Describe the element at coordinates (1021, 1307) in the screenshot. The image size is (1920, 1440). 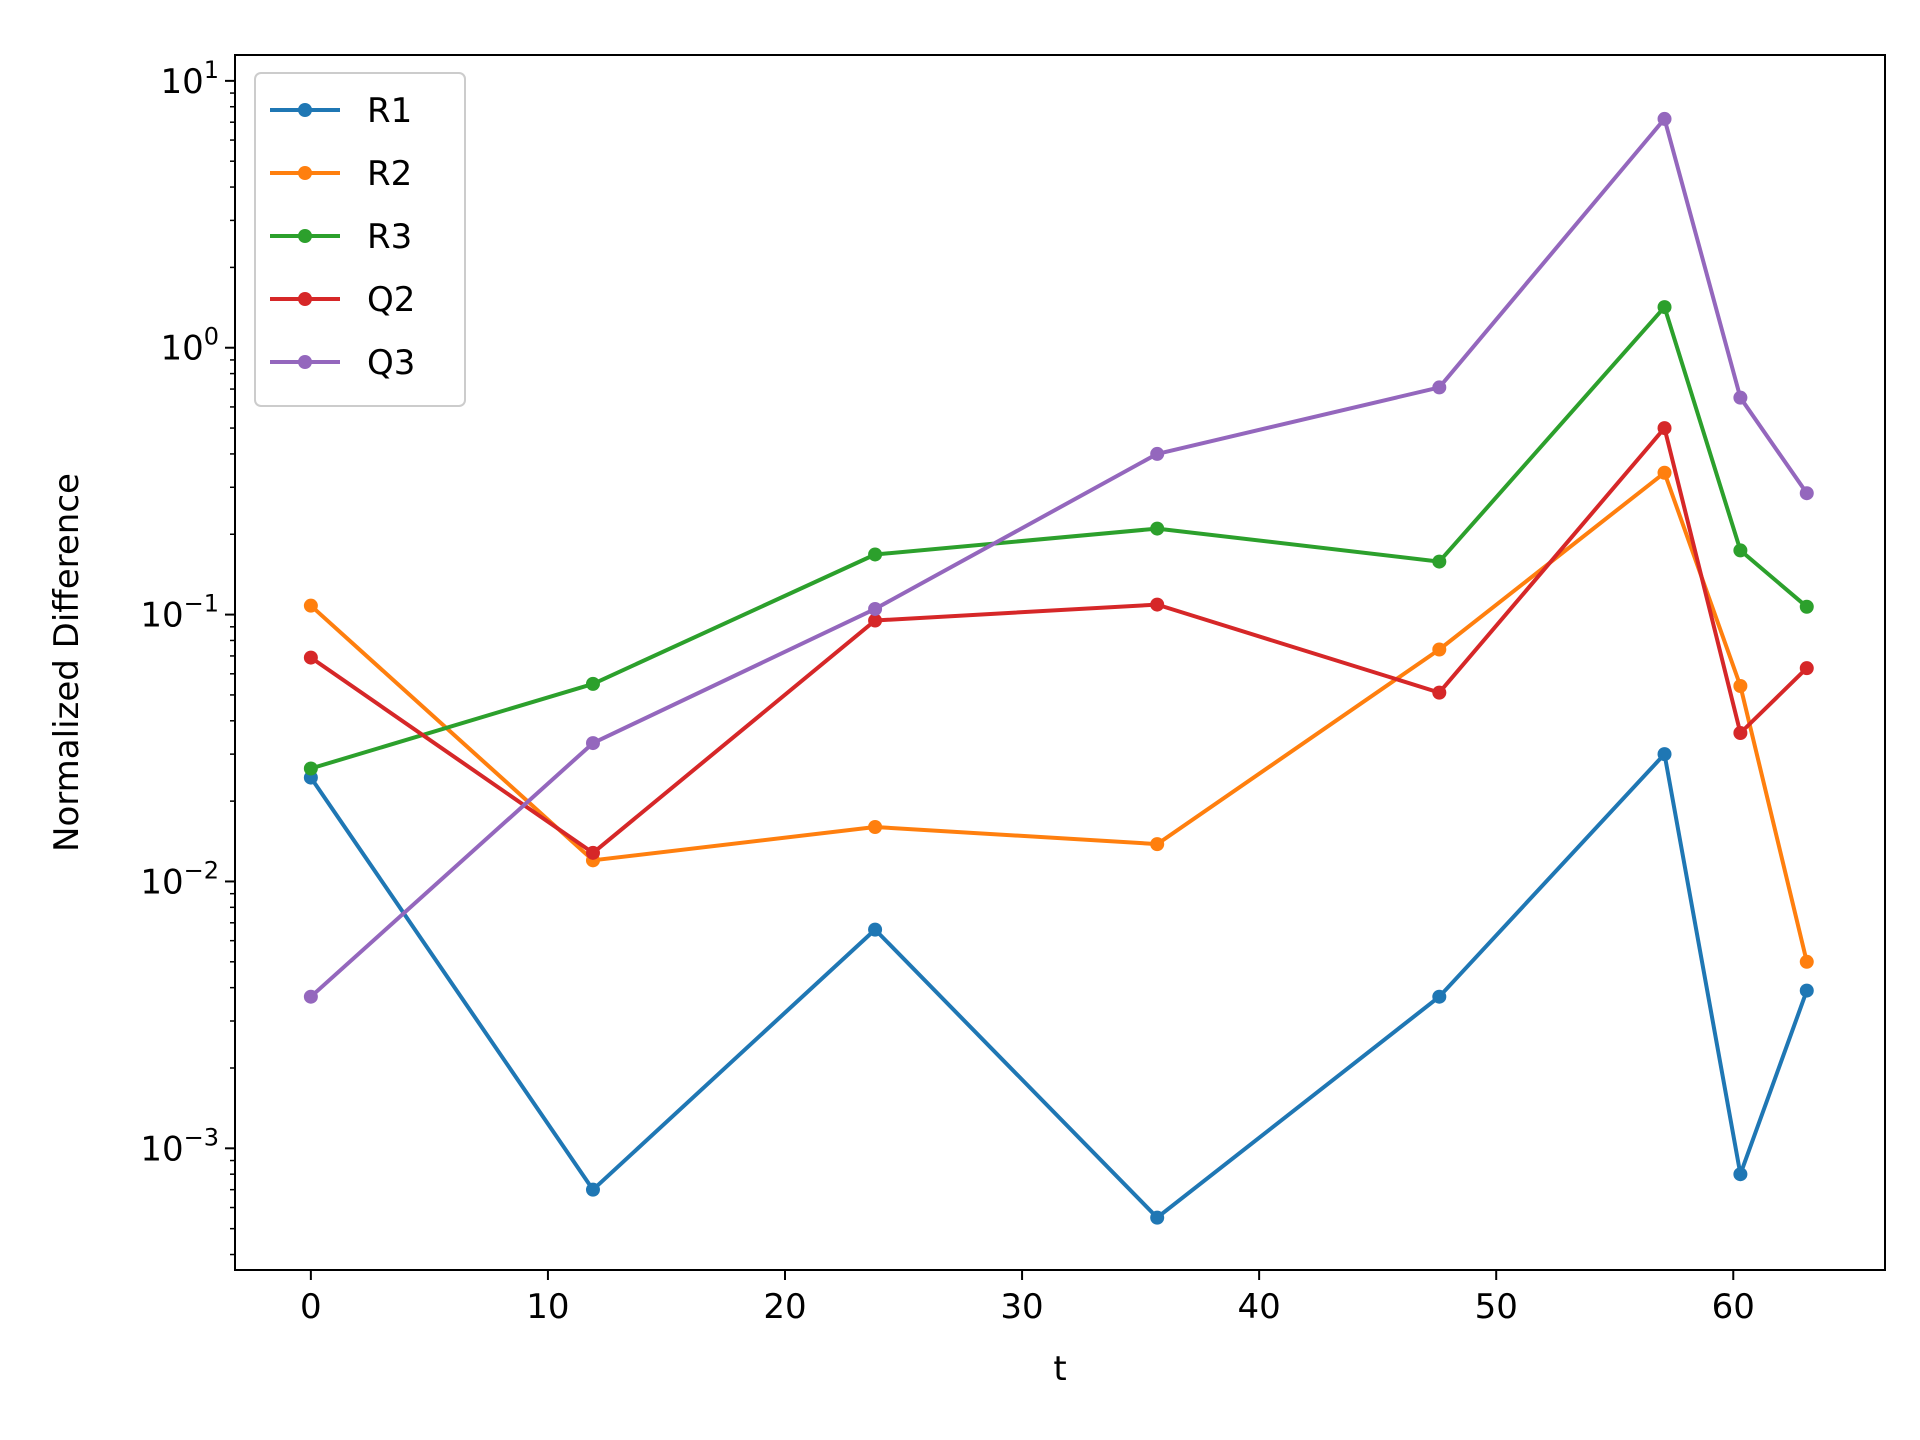
I see `x-tick-label: 30` at that location.